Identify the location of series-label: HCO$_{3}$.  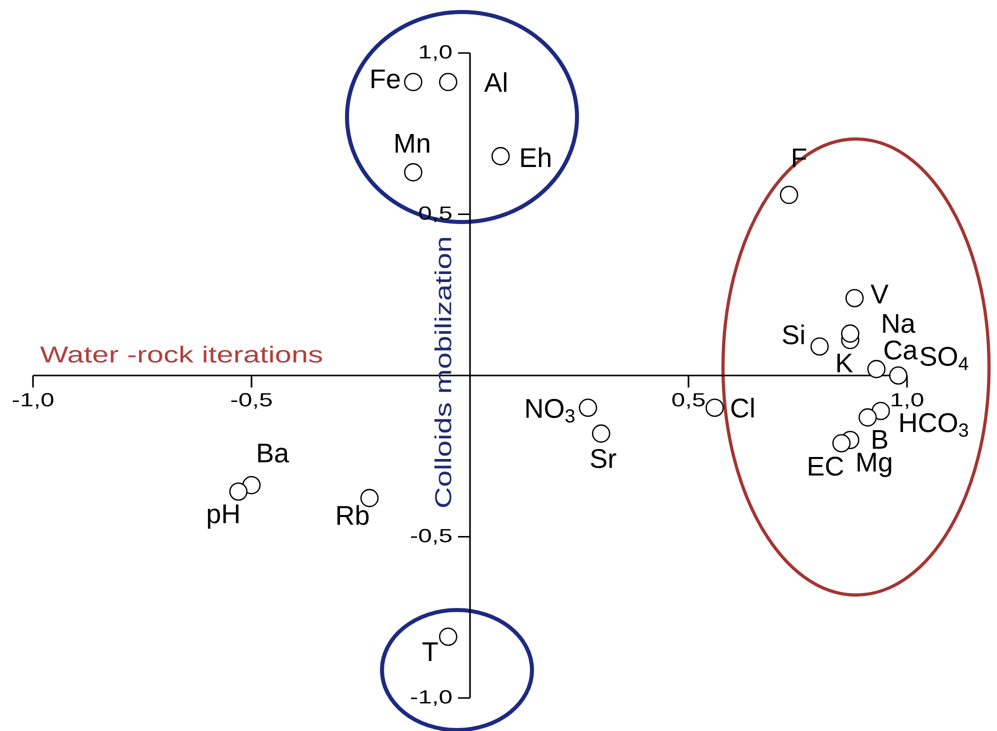
(934, 425).